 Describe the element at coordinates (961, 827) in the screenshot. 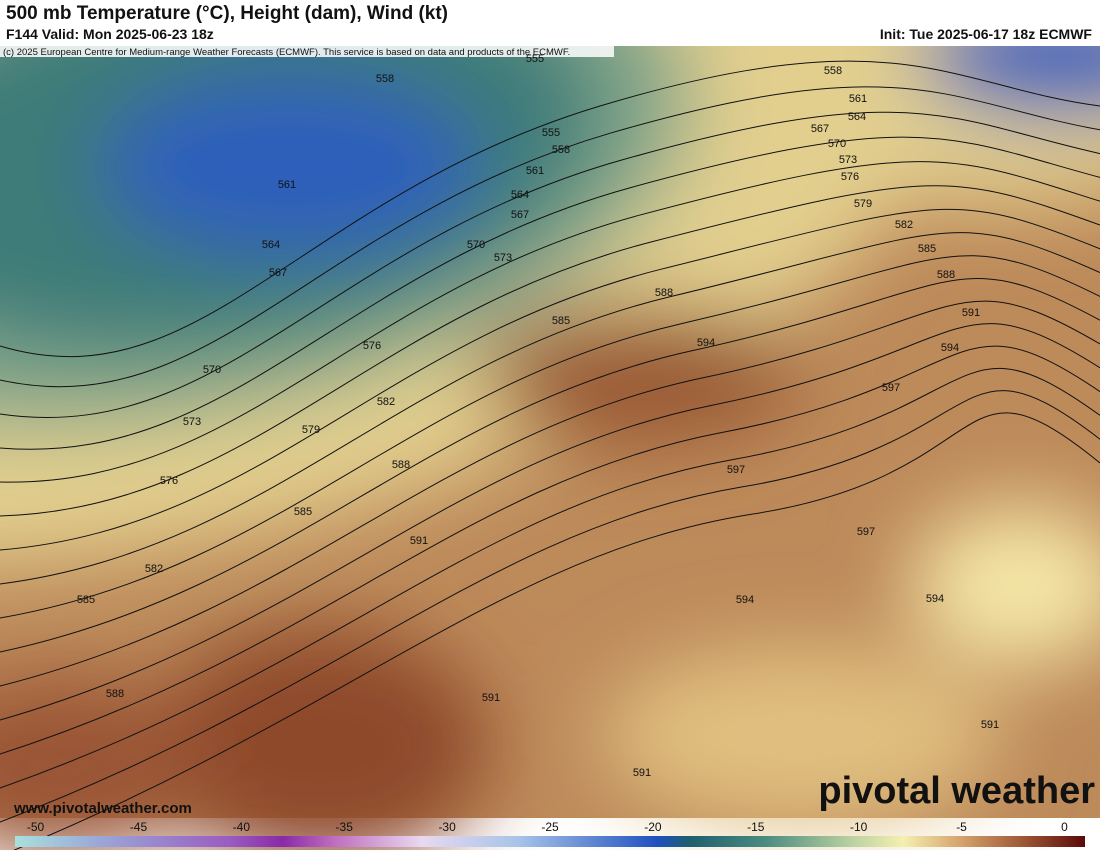

I see `colorbar-tick-label: -5` at that location.